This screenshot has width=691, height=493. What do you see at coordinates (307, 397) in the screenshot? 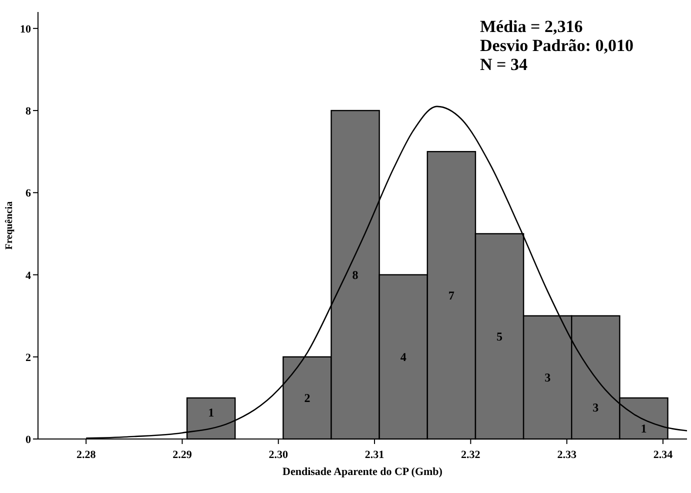
I see `data-label: 2` at bounding box center [307, 397].